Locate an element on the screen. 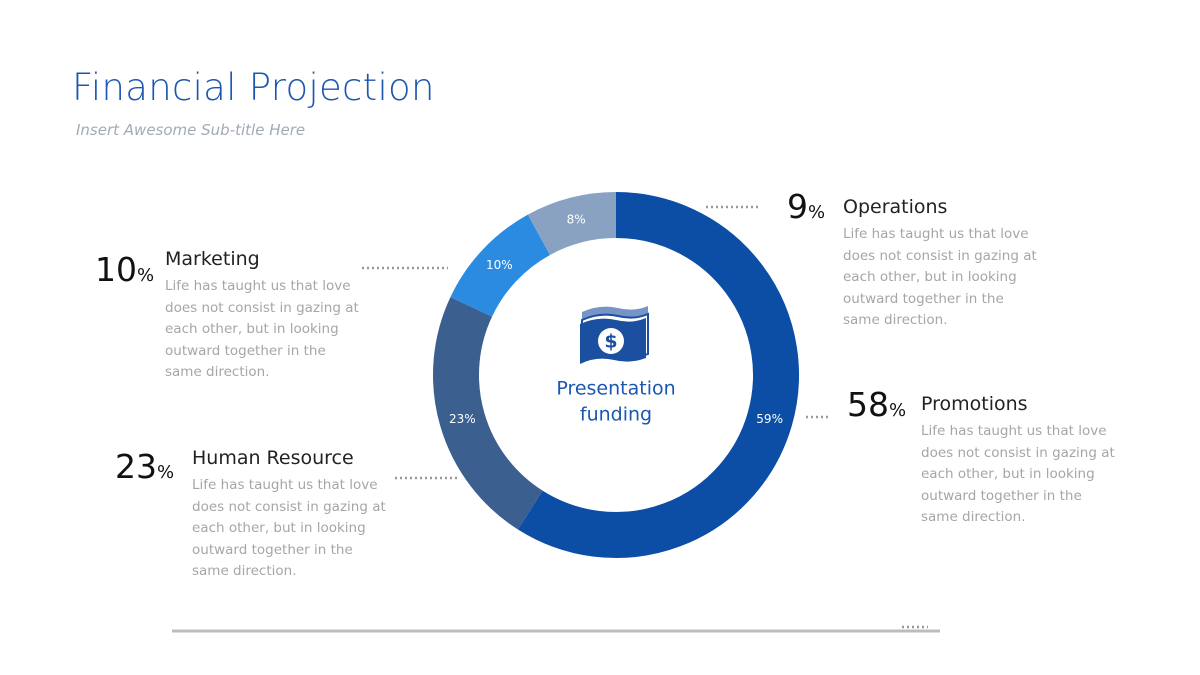 The width and height of the screenshot is (1200, 675). segment-label: 10% is located at coordinates (499, 265).